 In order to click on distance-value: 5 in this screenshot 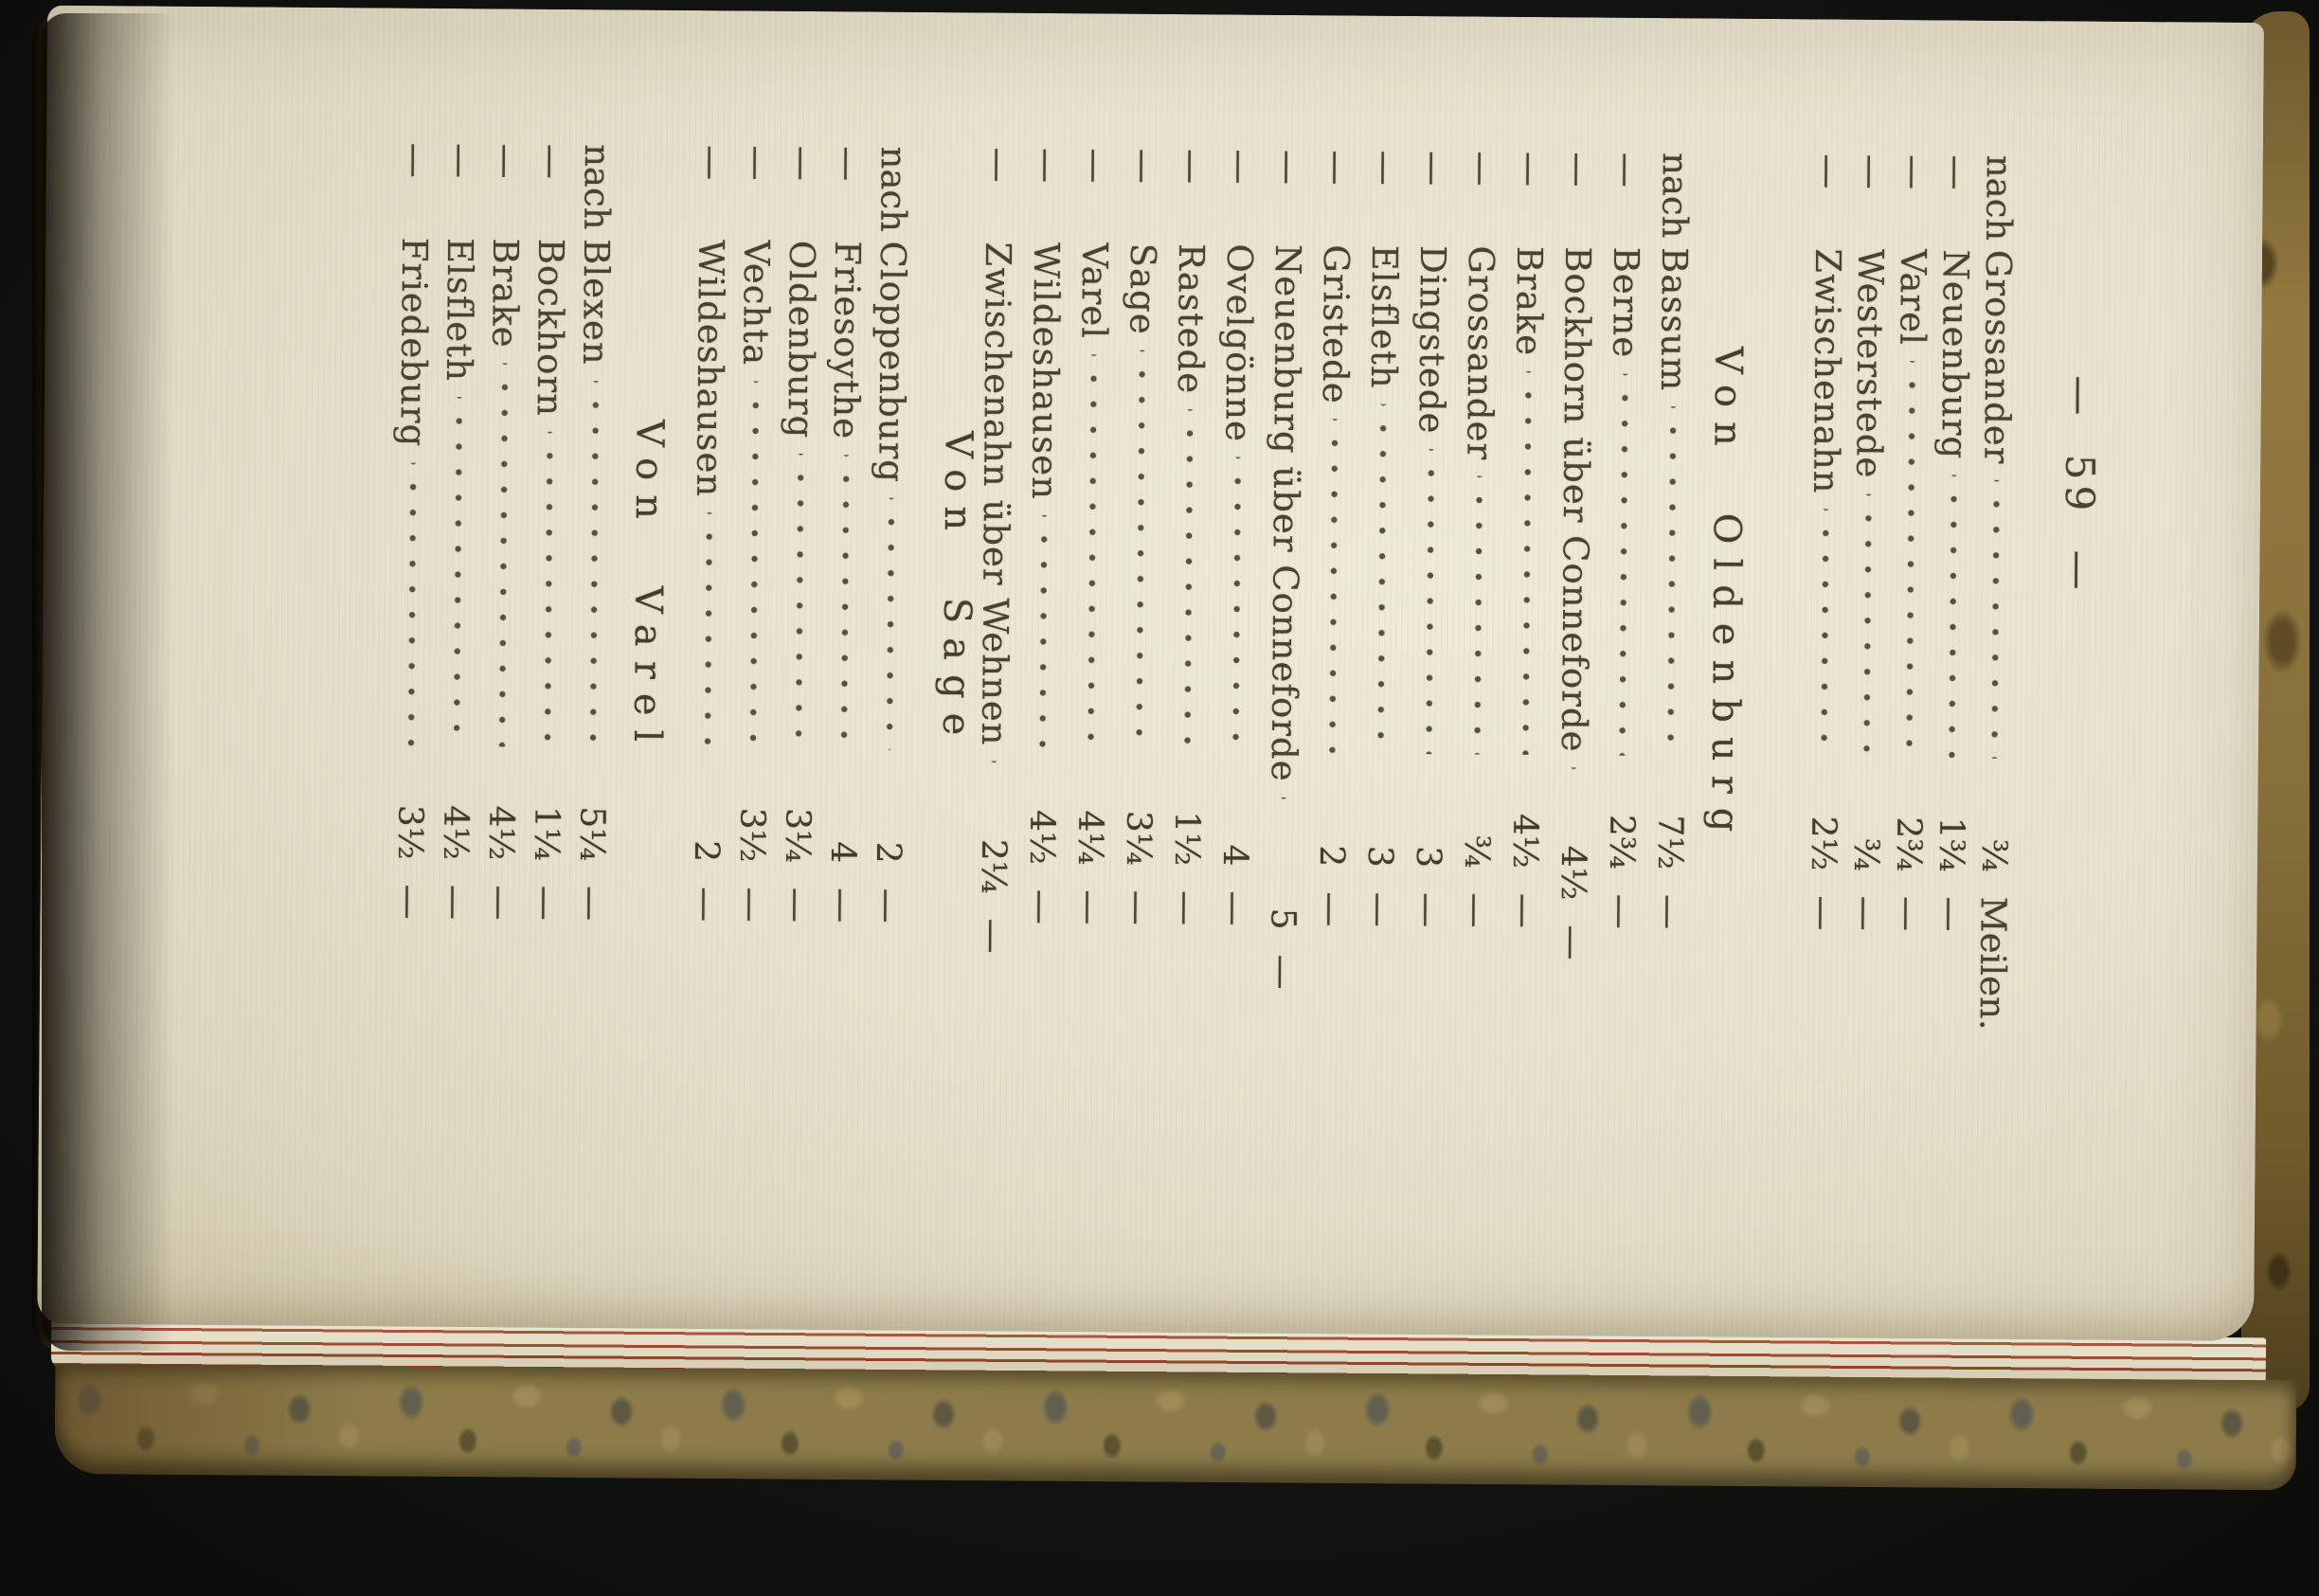, I will do `click(1283, 919)`.